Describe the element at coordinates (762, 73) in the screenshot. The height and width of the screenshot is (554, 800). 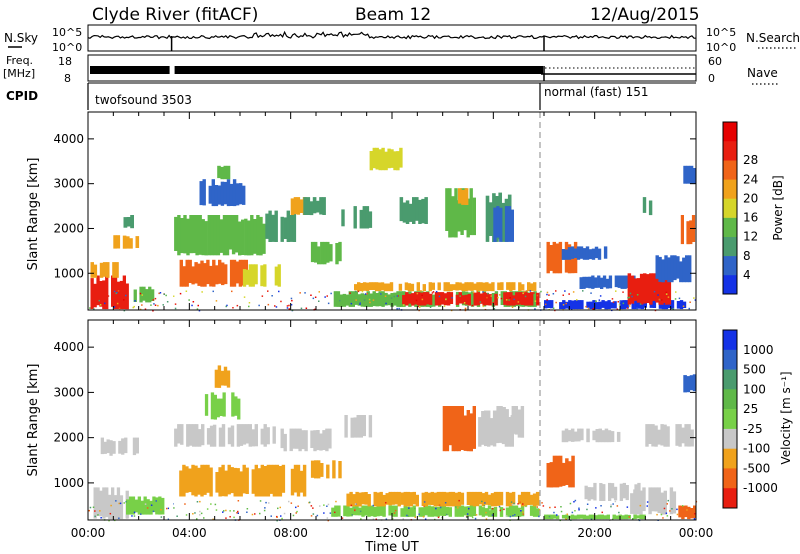
I see `nave-label: Nave` at that location.